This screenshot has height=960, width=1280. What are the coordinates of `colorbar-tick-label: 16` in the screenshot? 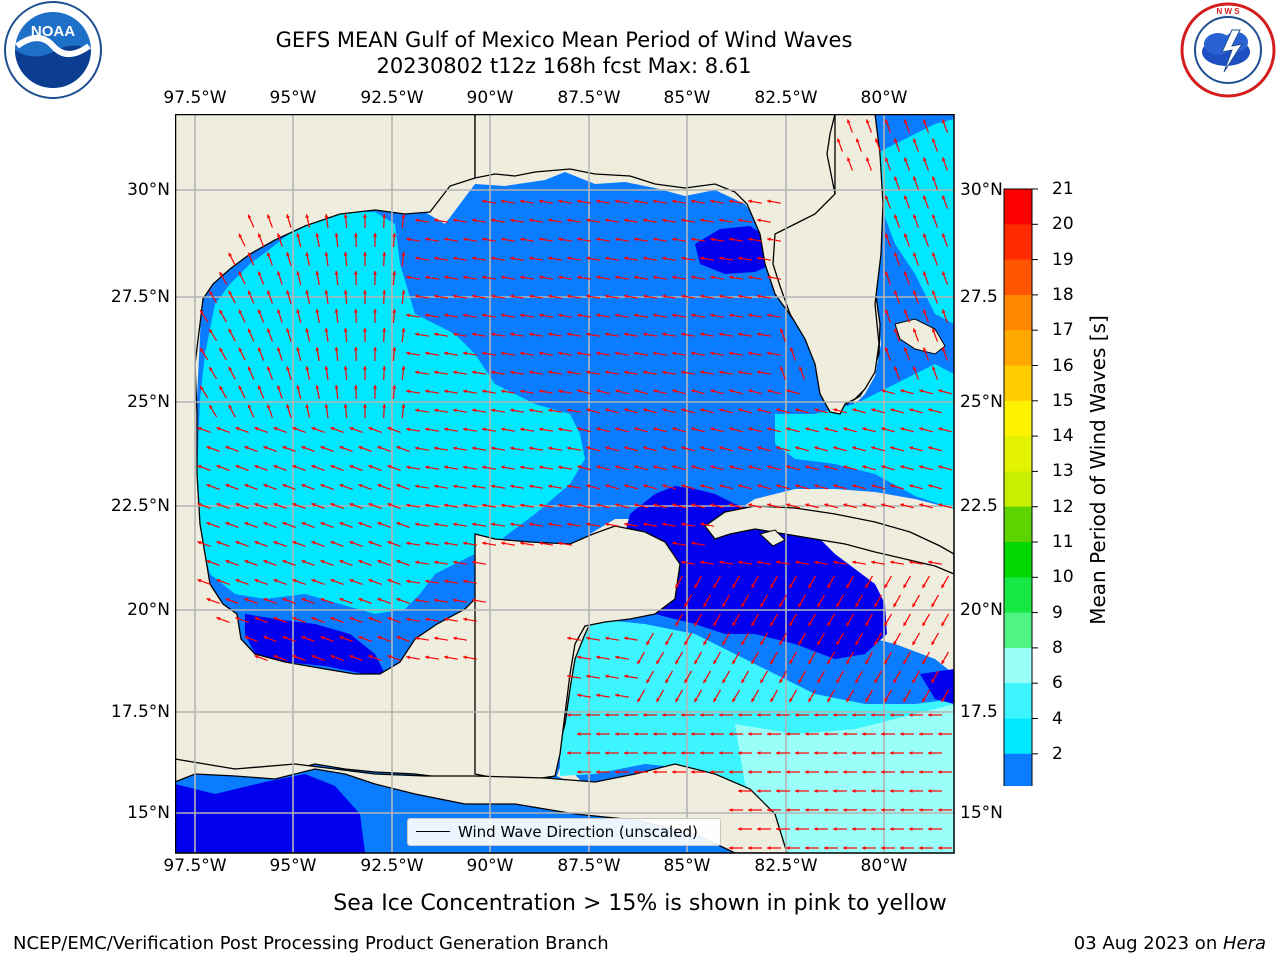 It's located at (1063, 365).